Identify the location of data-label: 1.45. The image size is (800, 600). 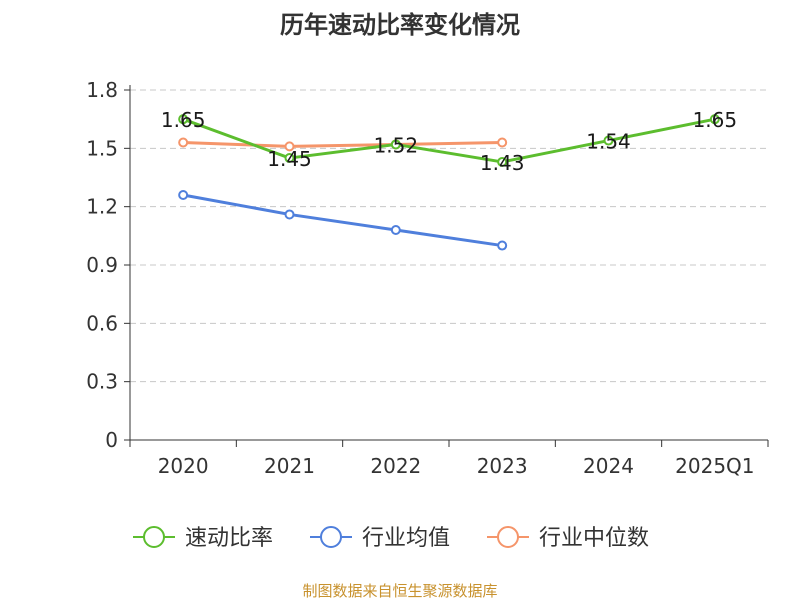
(289, 159).